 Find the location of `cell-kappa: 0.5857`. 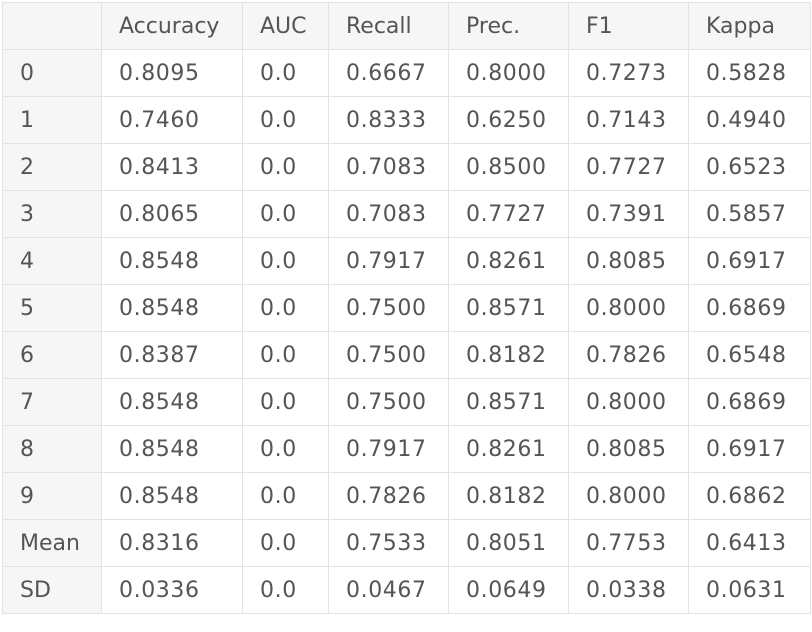

cell-kappa: 0.5857 is located at coordinates (749, 214).